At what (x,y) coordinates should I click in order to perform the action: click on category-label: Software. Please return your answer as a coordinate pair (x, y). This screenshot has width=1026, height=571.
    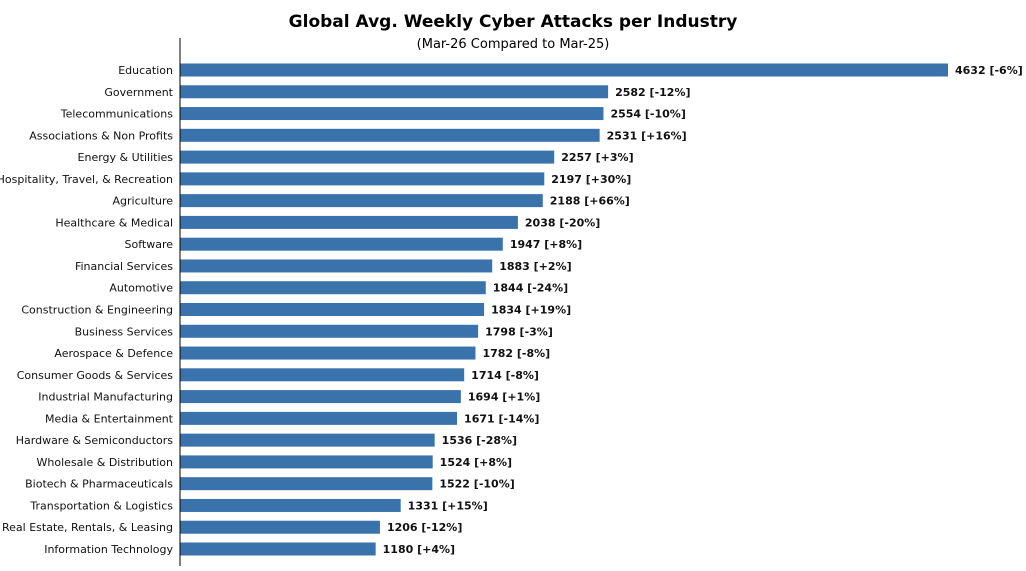
    Looking at the image, I should click on (149, 244).